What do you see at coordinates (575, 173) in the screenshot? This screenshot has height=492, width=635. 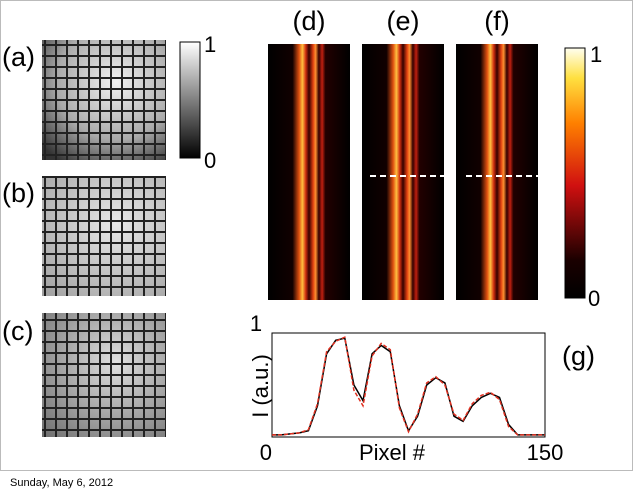 I see `heat-colorbar` at bounding box center [575, 173].